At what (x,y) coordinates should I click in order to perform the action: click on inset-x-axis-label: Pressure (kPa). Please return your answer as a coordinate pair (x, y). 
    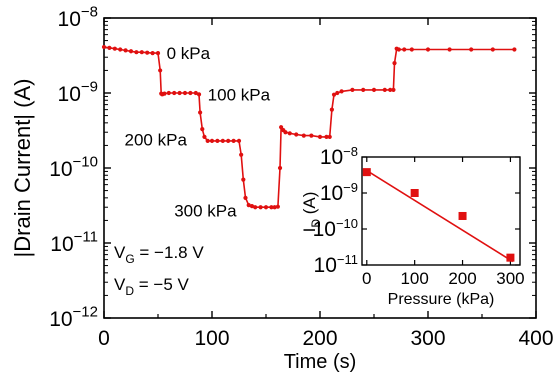
    Looking at the image, I should click on (441, 299).